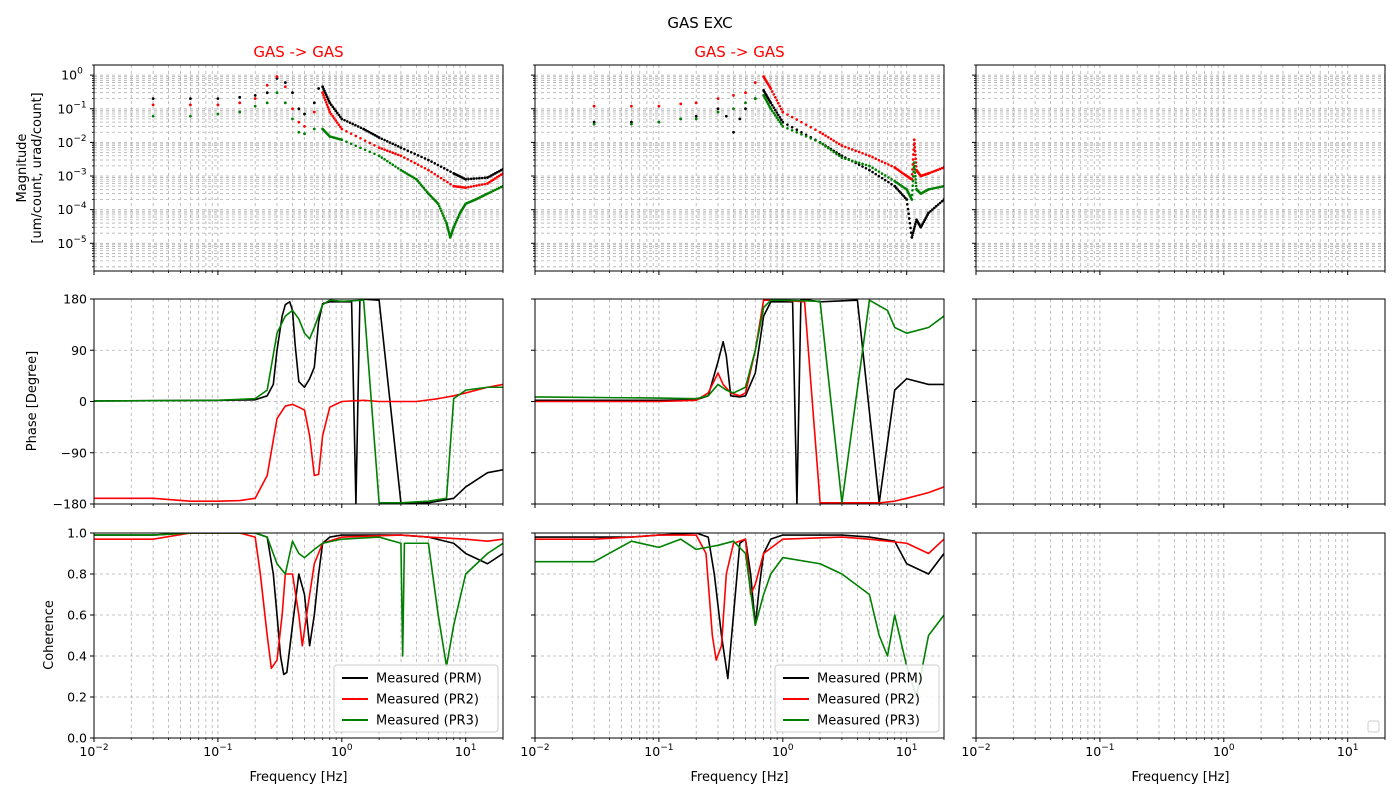  Describe the element at coordinates (768, 164) in the screenshot. I see `series-prm-magnitude` at that location.